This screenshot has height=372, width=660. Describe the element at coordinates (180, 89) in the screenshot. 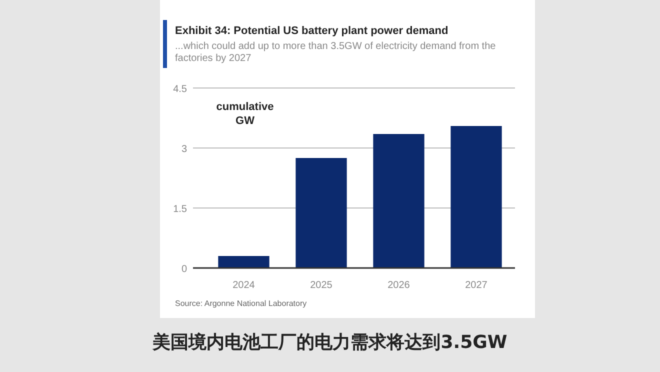

I see `y-tick-label: 4.5` at that location.